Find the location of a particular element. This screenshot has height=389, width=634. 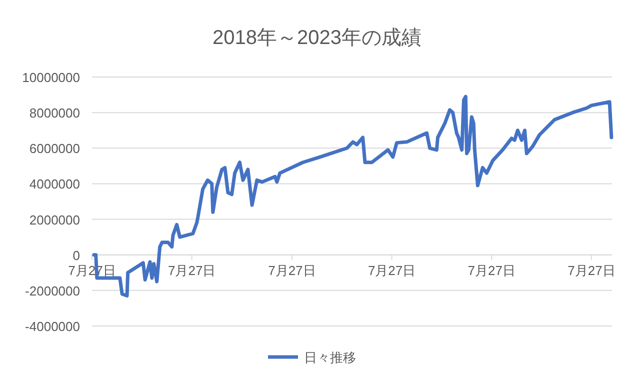

y-tick-label: -2000000 is located at coordinates (52, 290).